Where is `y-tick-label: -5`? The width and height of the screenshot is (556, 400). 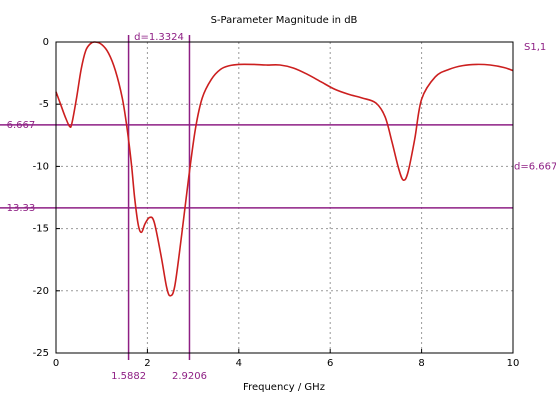 y-tick-label: -5 is located at coordinates (44, 104).